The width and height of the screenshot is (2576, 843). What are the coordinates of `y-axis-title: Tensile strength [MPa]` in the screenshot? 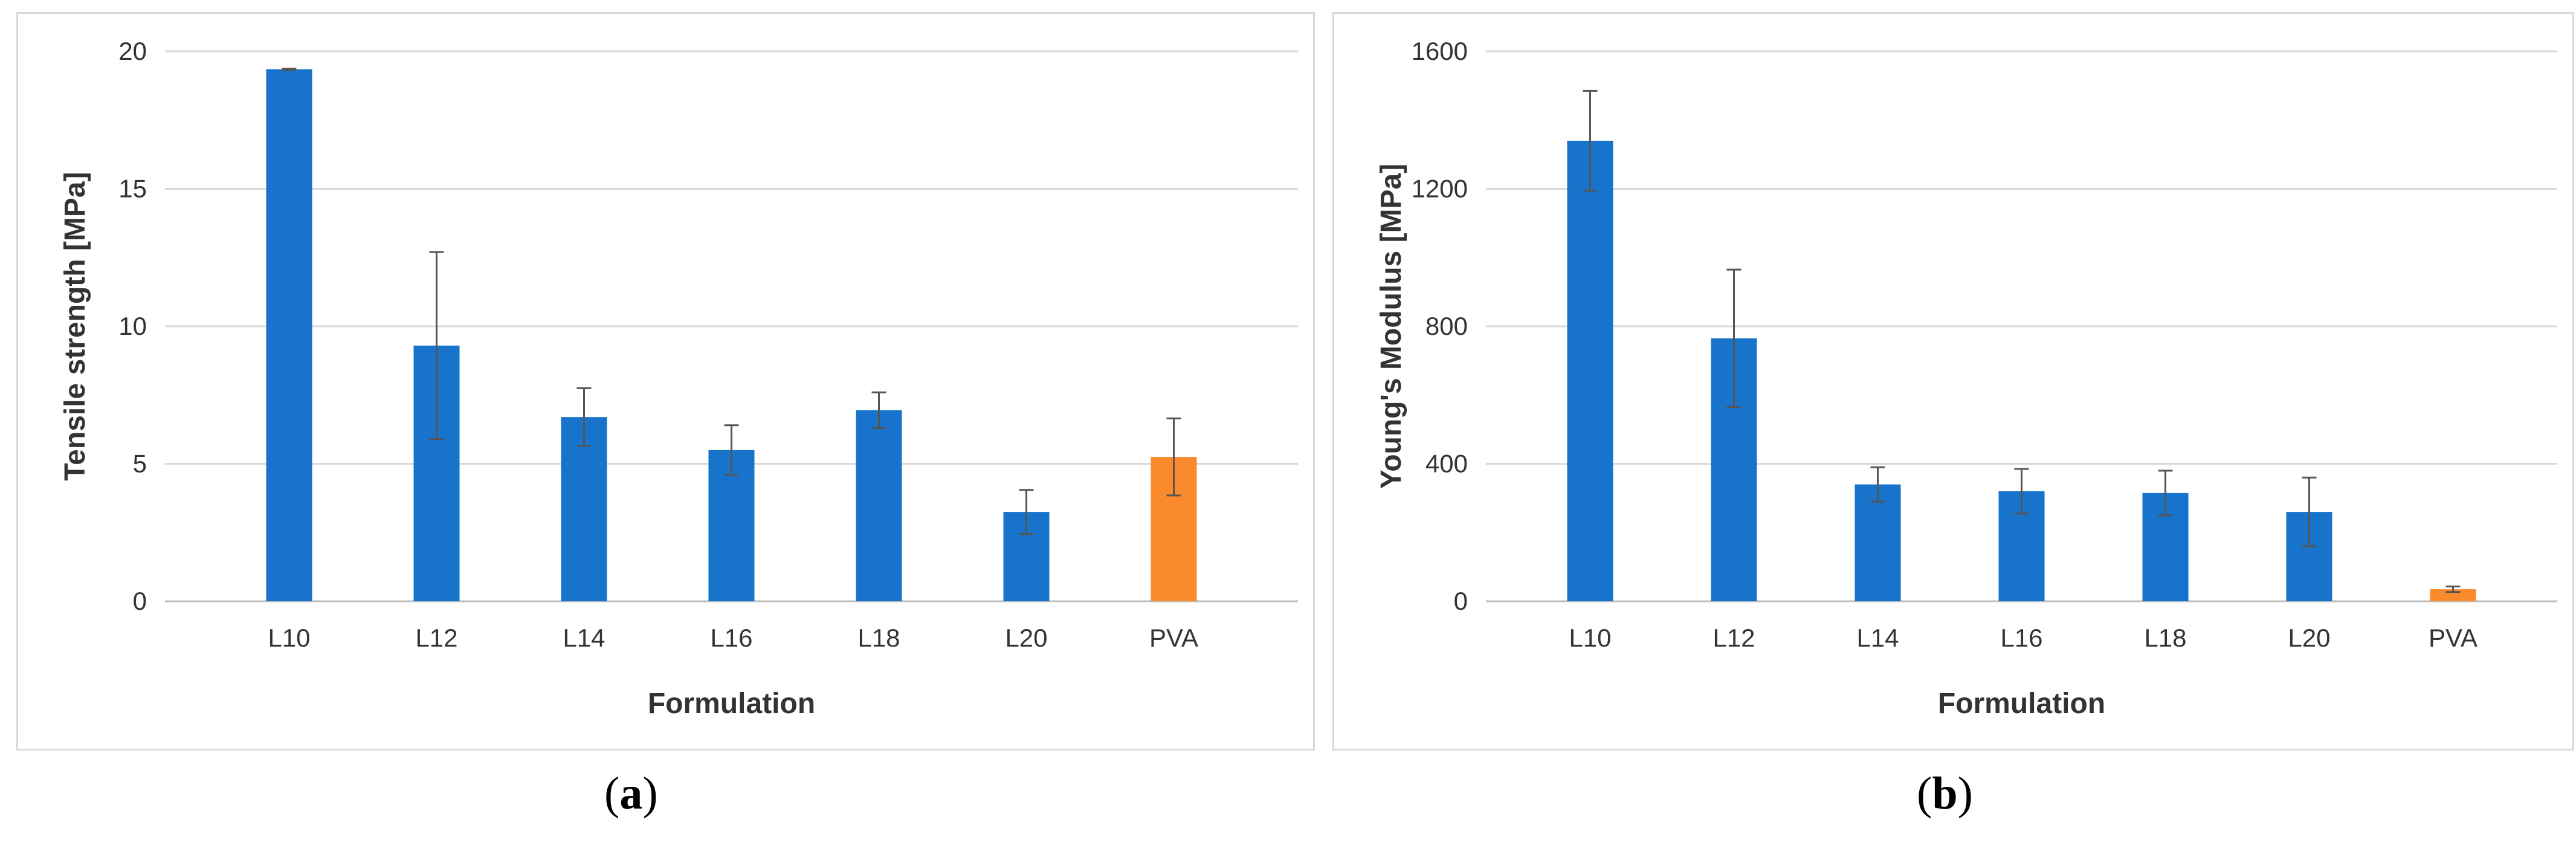 It's located at (75, 326).